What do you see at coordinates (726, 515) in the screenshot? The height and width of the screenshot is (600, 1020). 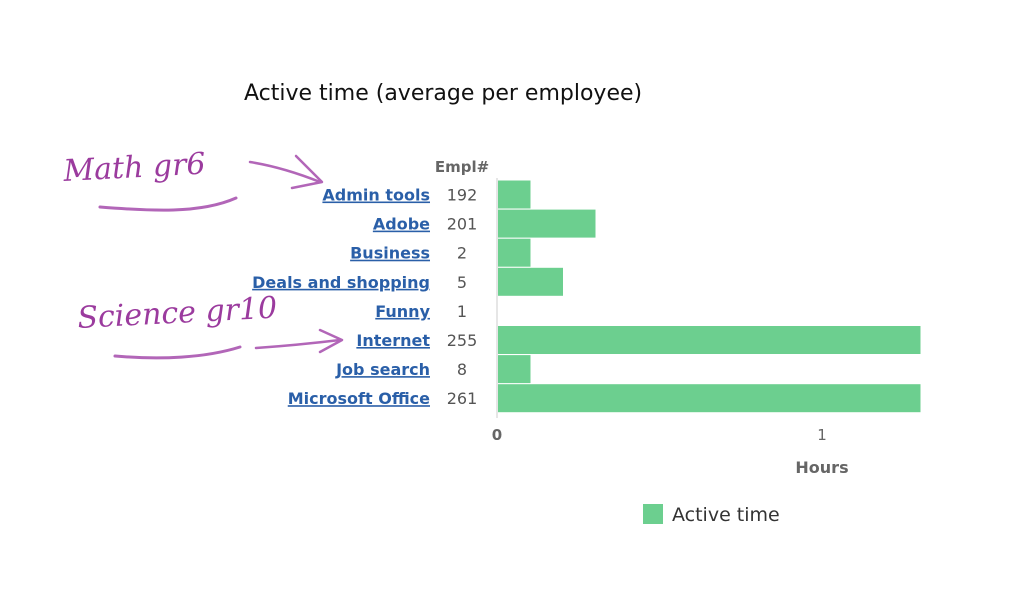 I see `legend-label: Active time` at bounding box center [726, 515].